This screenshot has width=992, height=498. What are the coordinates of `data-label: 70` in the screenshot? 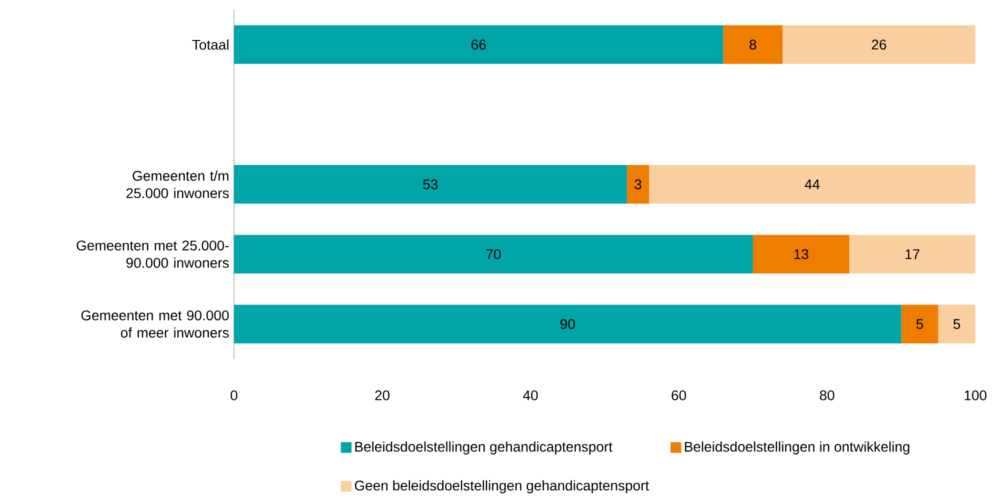 It's located at (493, 254).